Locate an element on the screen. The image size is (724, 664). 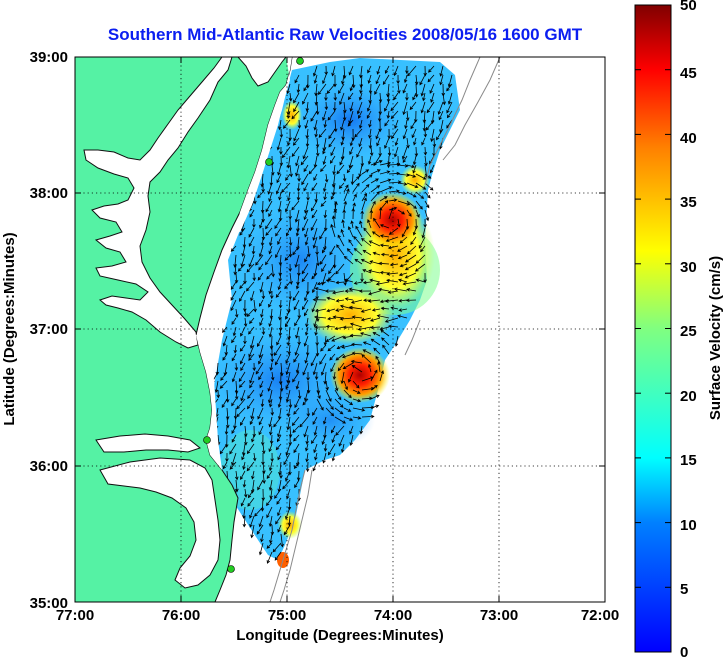
x-tick-label: 76:00 is located at coordinates (181, 615).